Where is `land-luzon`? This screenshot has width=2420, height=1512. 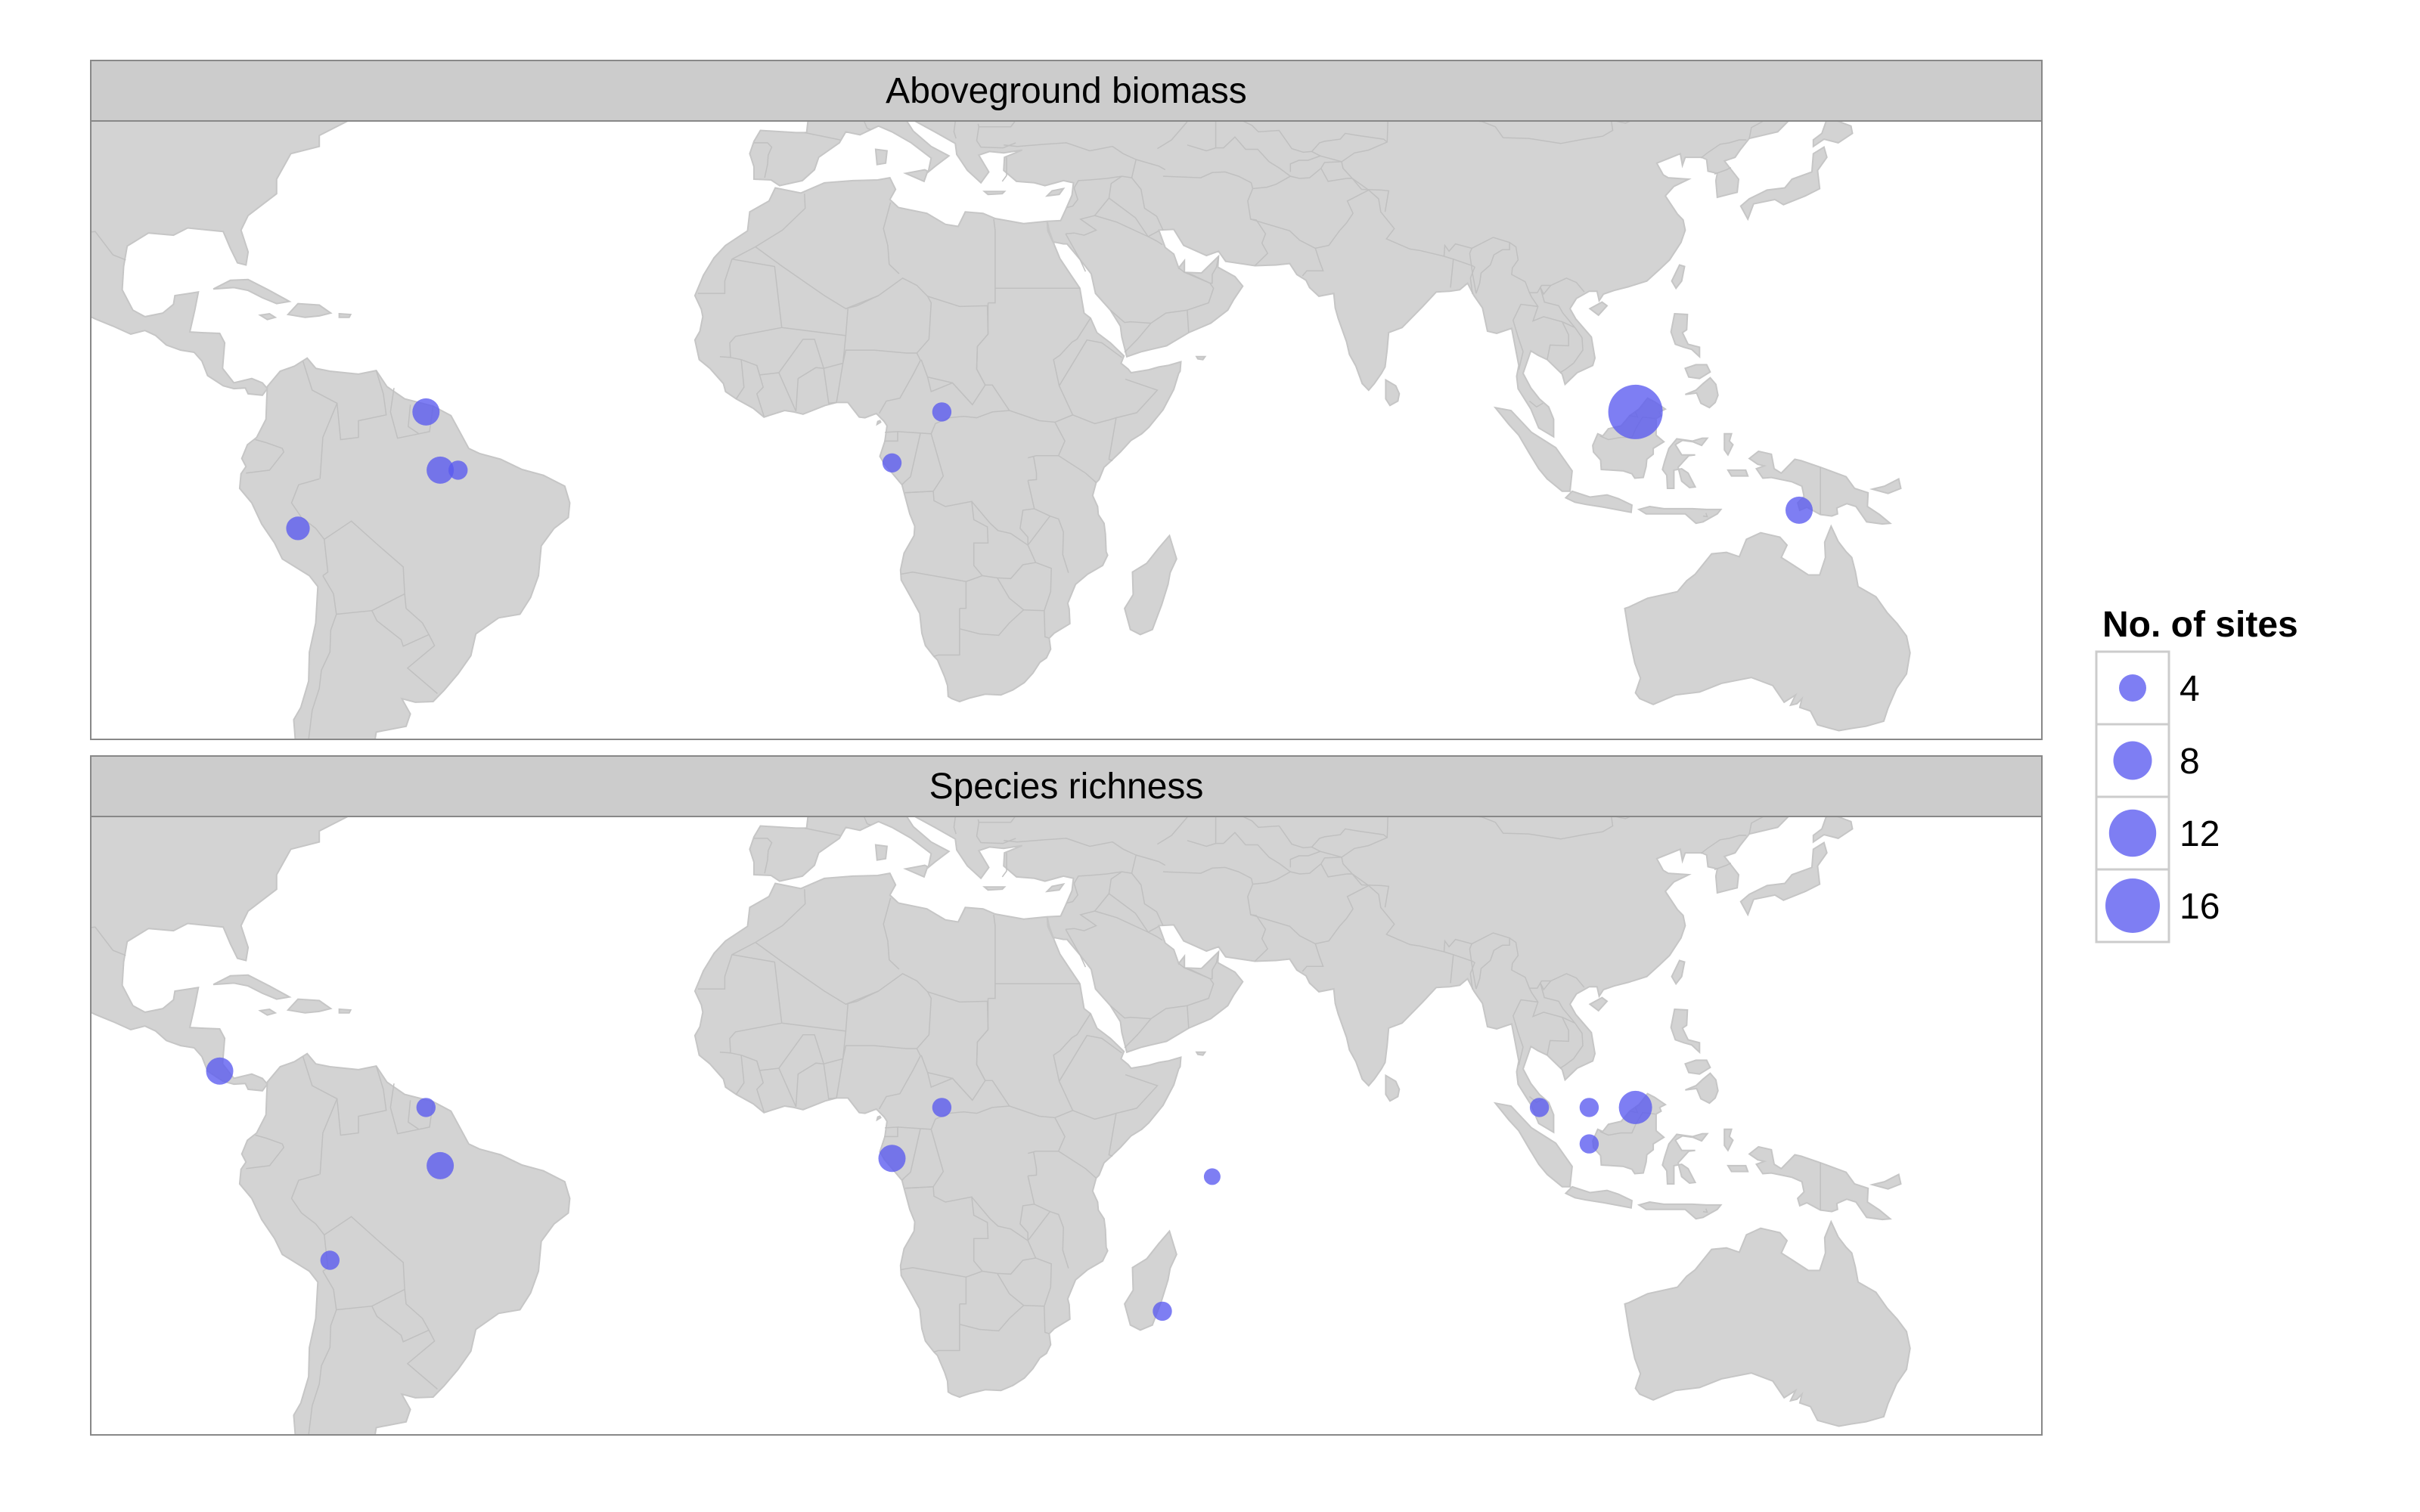 land-luzon is located at coordinates (1685, 335).